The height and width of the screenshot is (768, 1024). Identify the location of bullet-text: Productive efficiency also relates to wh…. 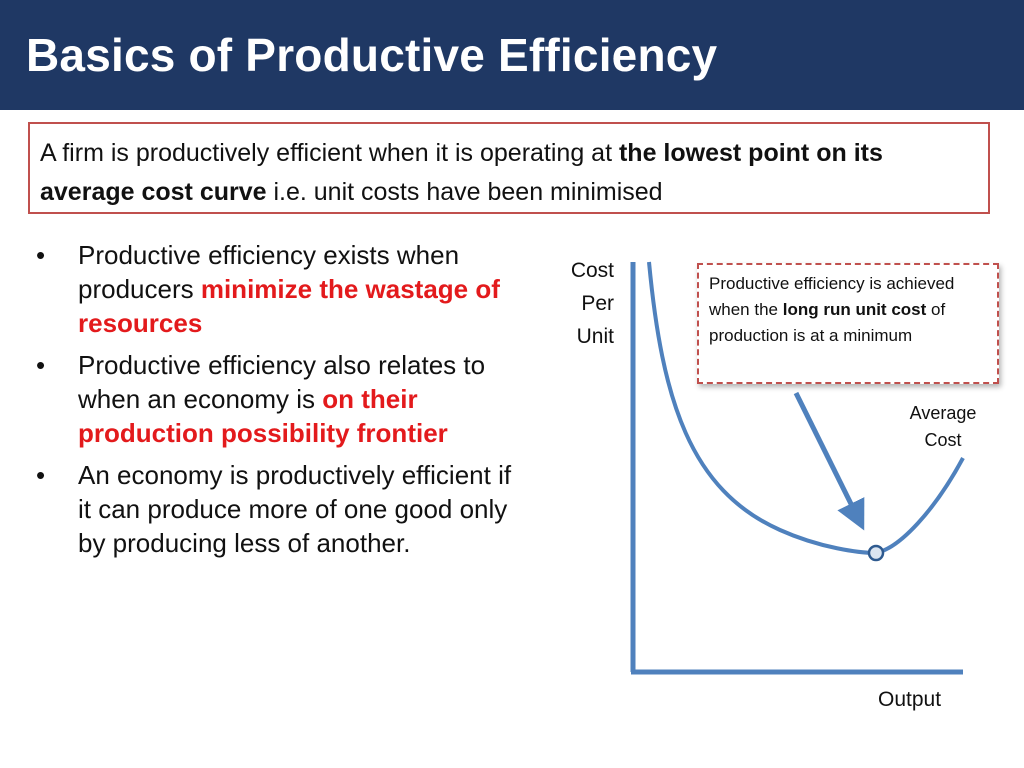
(282, 382).